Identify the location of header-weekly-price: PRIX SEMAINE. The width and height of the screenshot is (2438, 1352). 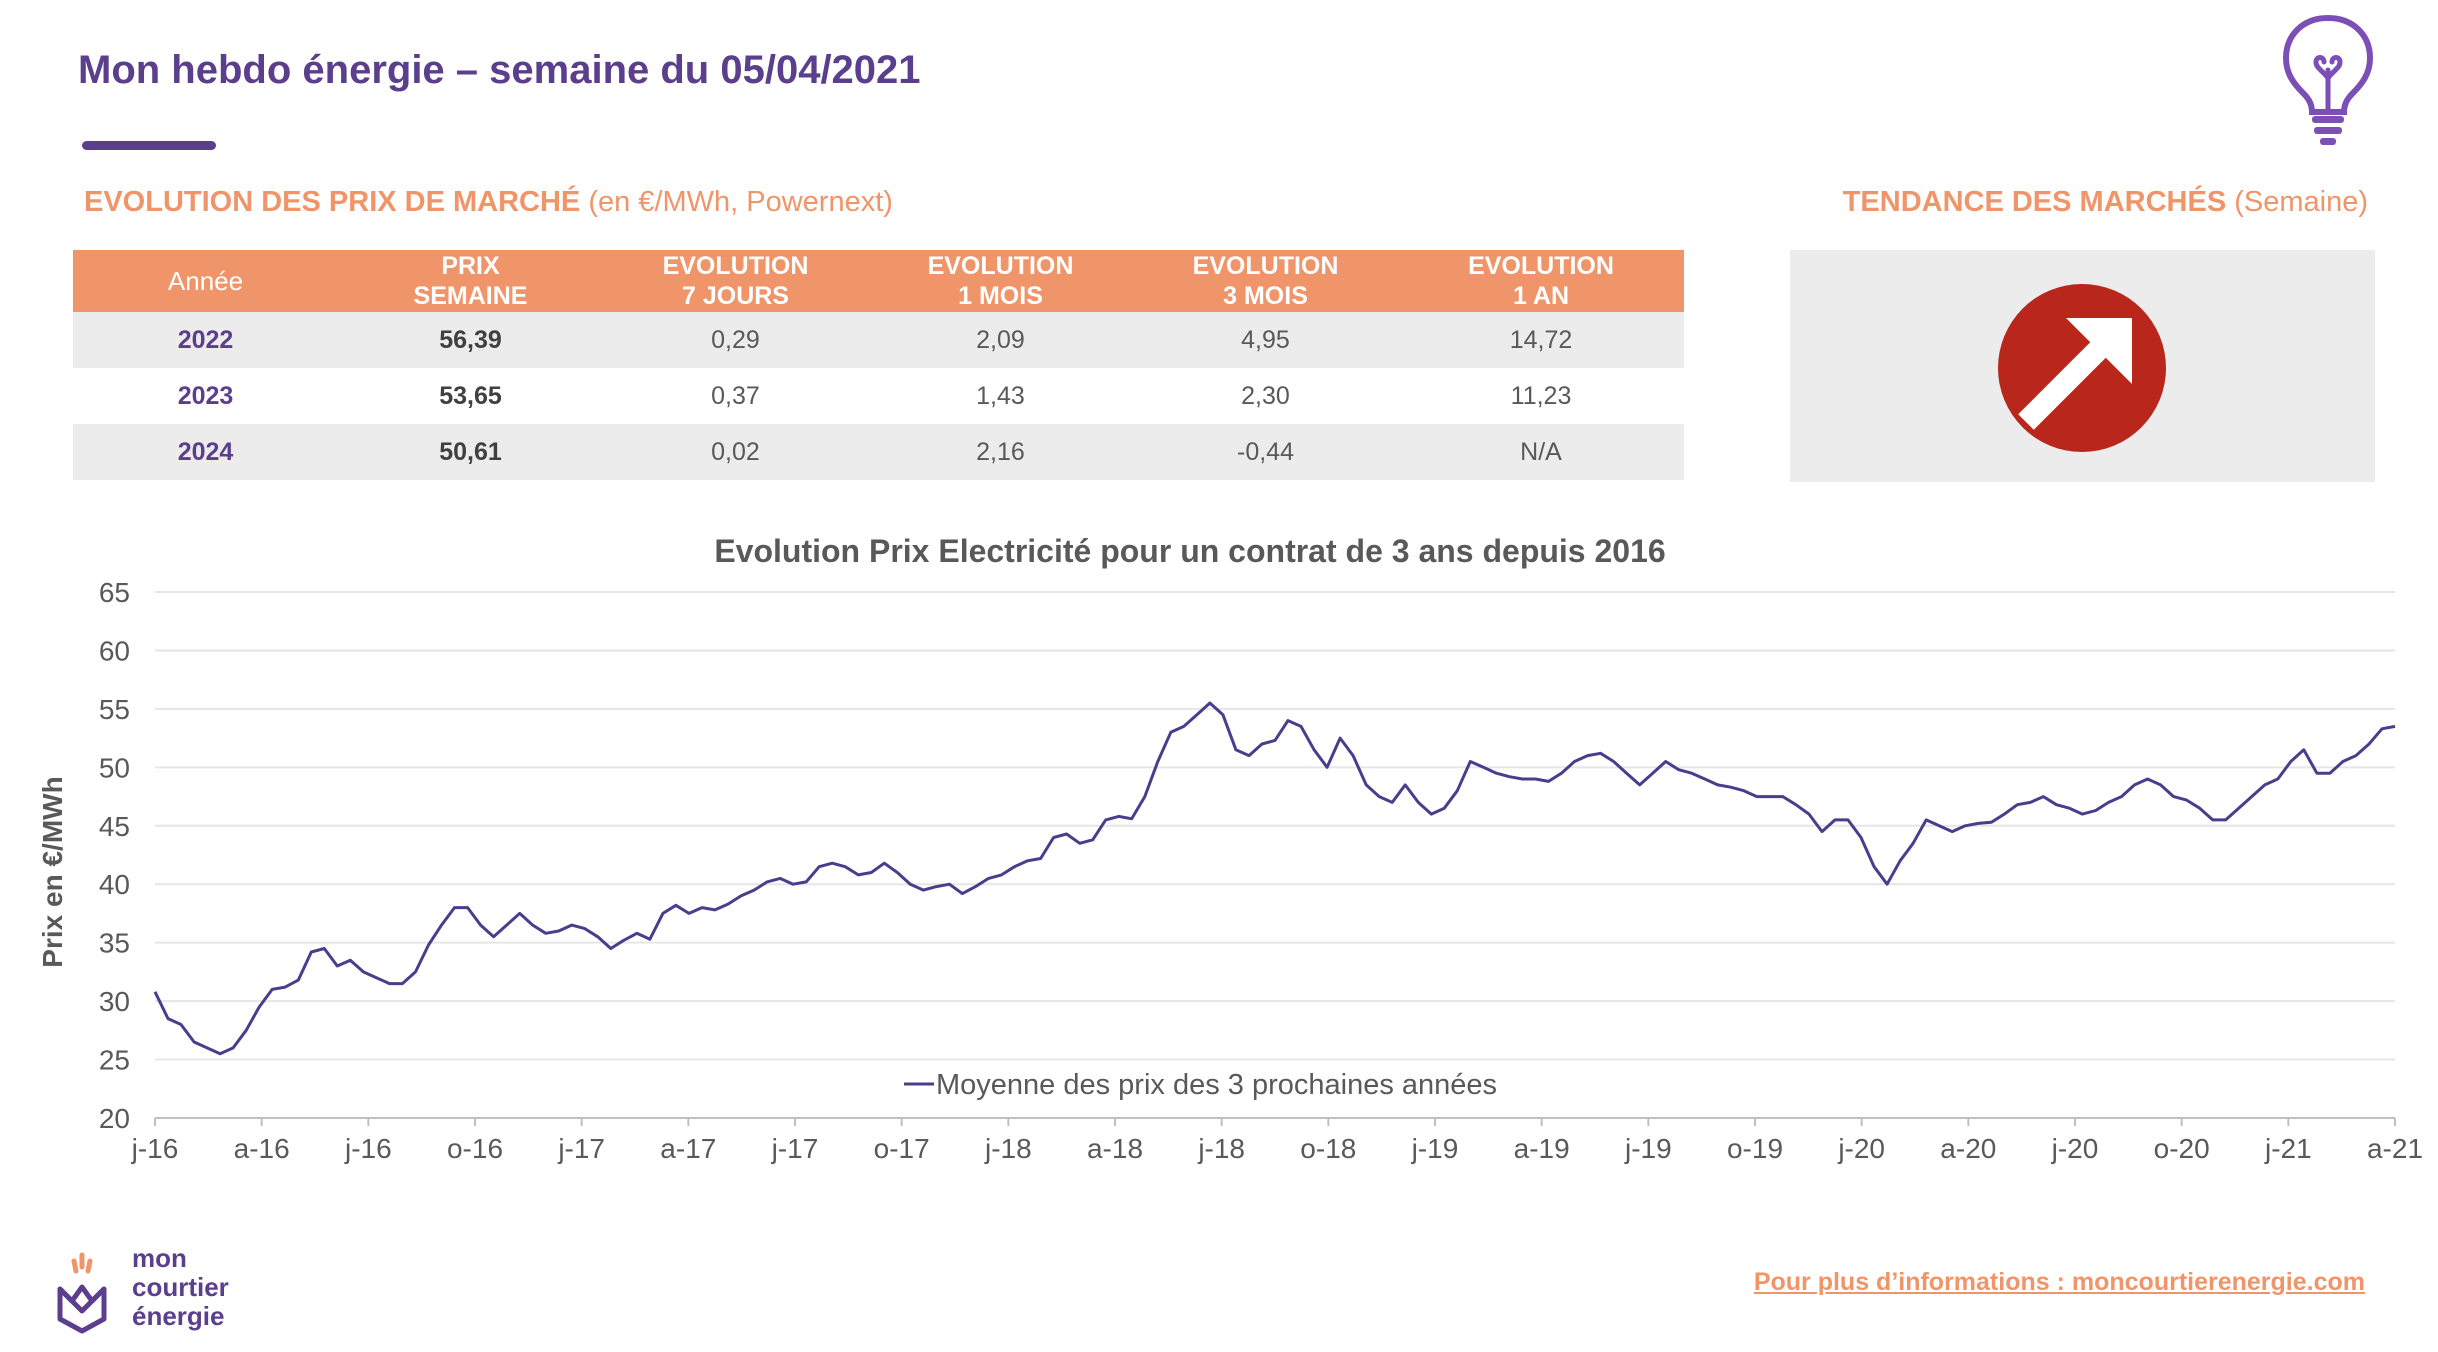
(470, 281).